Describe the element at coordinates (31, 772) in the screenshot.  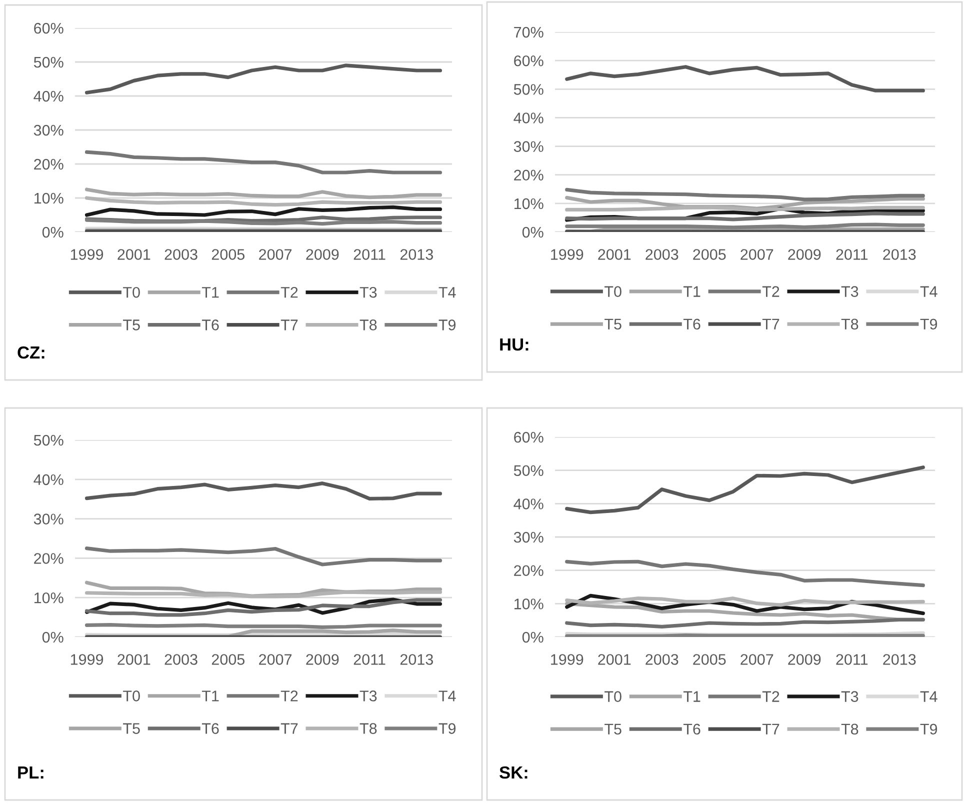
I see `text: PL:` at that location.